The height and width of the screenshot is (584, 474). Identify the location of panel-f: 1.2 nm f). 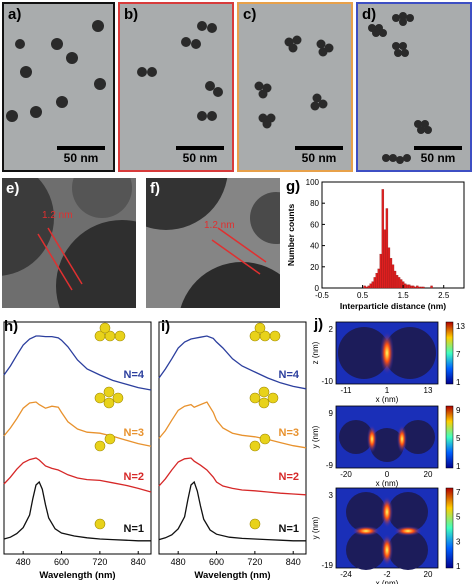
(213, 243).